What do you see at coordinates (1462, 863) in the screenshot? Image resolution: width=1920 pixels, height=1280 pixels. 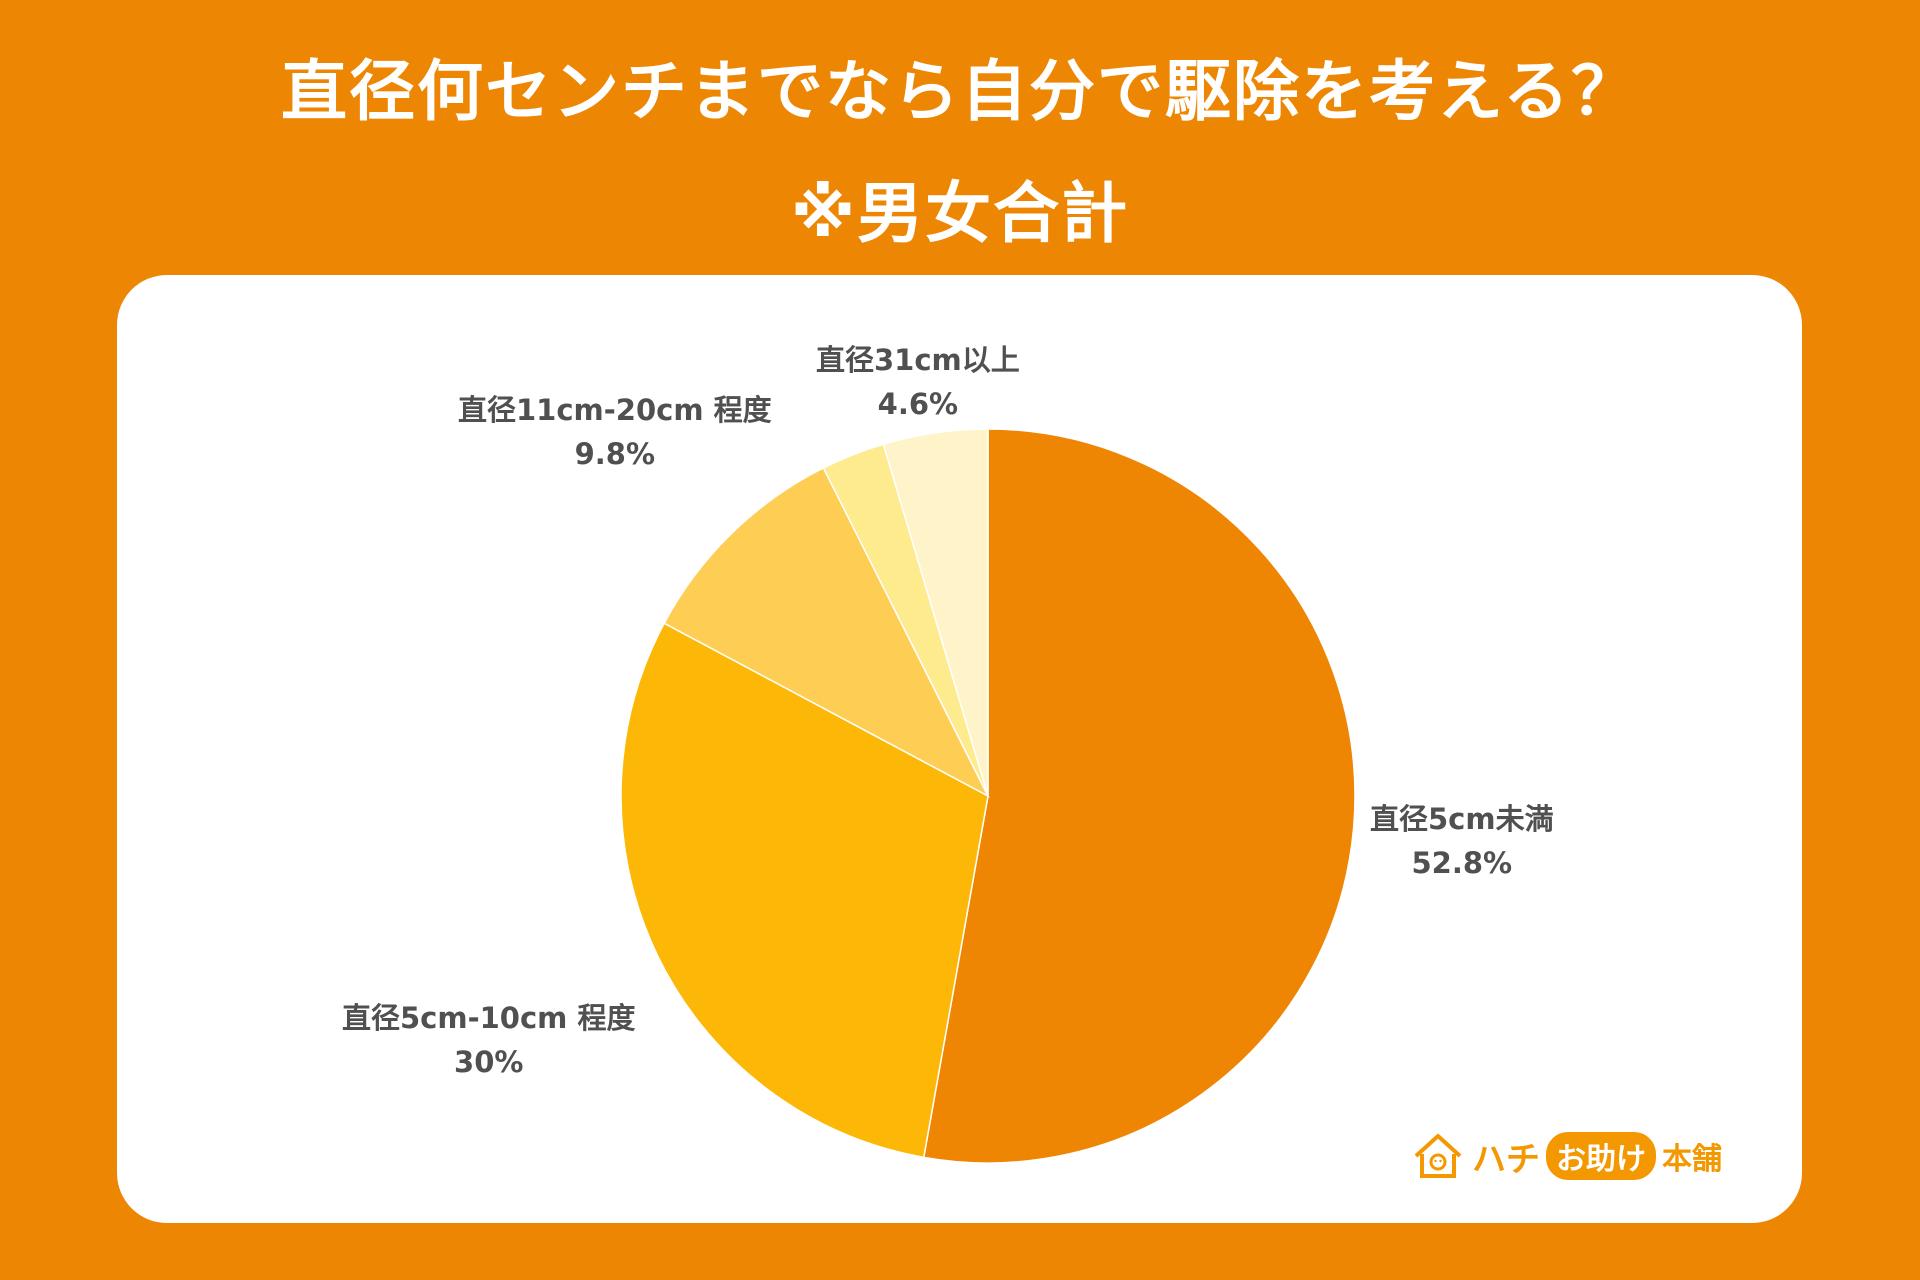 I see `label-under-5cm-value: 52.8%` at bounding box center [1462, 863].